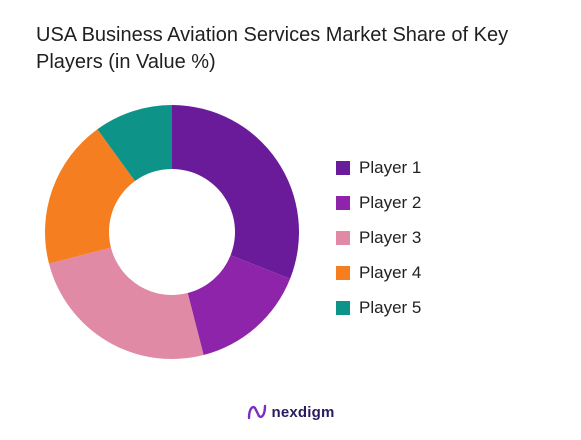 The height and width of the screenshot is (440, 581). I want to click on legend-label: Player 2, so click(390, 202).